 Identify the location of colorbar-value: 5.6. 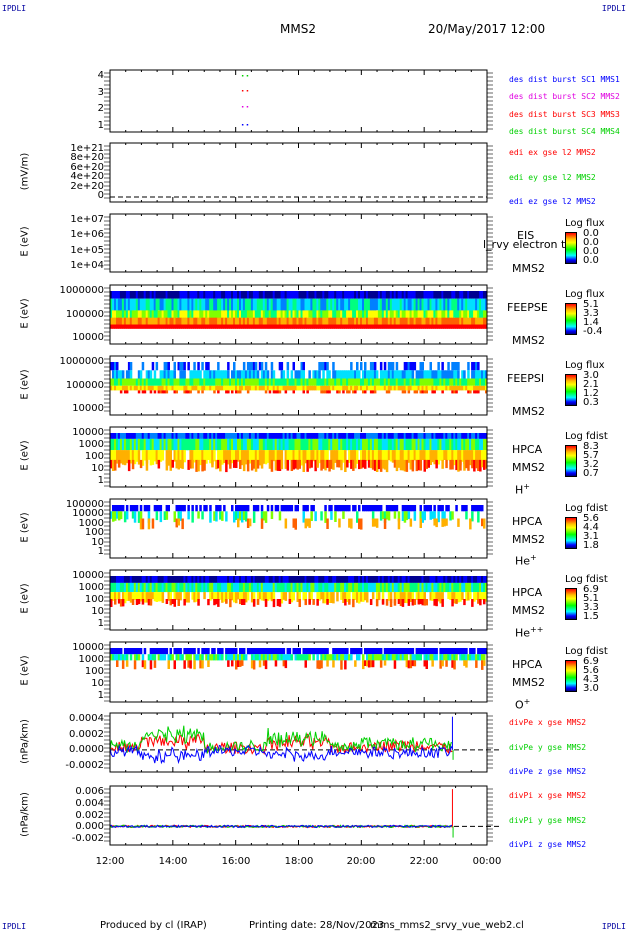
(591, 670).